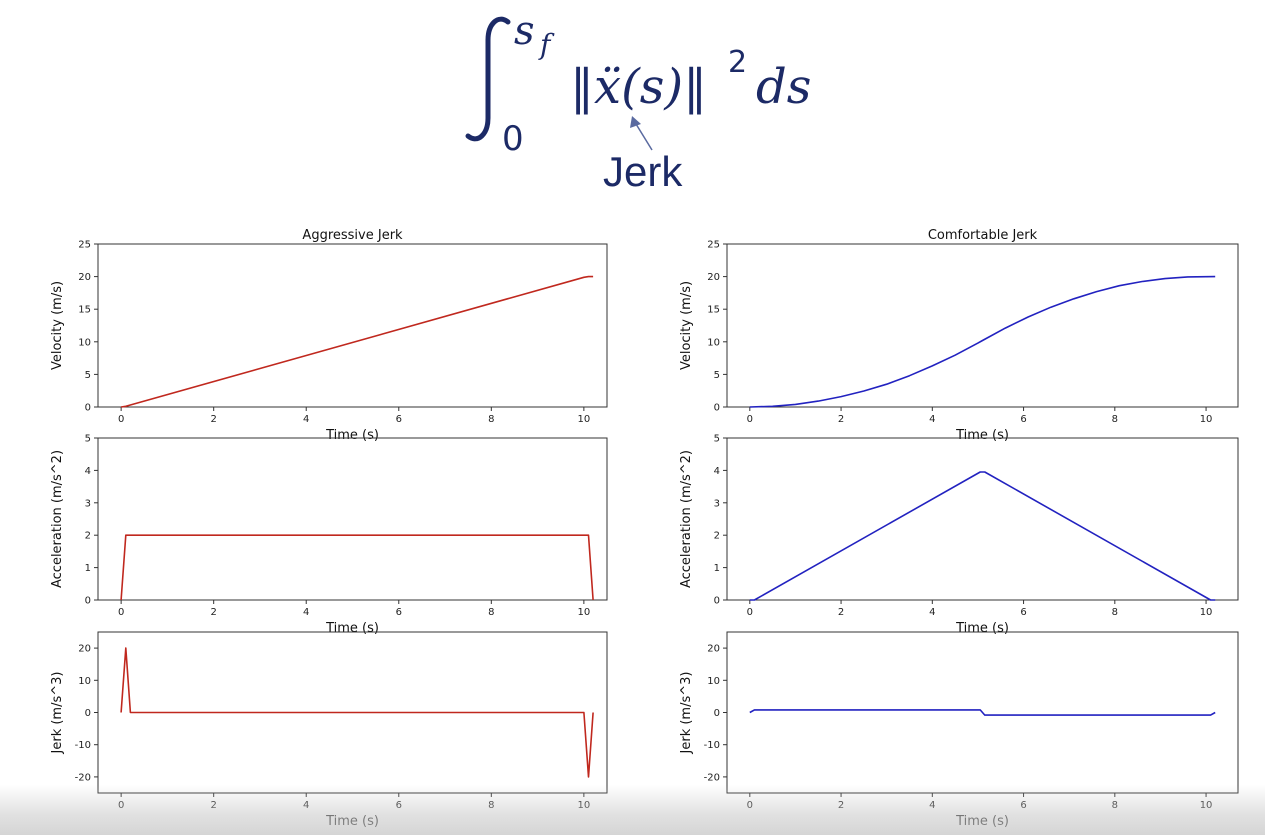  What do you see at coordinates (546, 44) in the screenshot?
I see `upper-limit-subscript: f` at bounding box center [546, 44].